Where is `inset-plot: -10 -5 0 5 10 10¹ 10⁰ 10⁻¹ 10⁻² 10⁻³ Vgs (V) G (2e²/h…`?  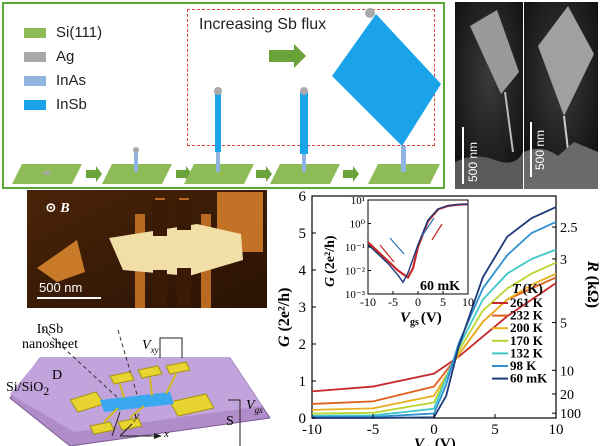 inset-plot: -10 -5 0 5 10 10¹ 10⁰ 10⁻¹ 10⁻² 10⁻³ Vgs (V) G (2e²/h… is located at coordinates (398, 261).